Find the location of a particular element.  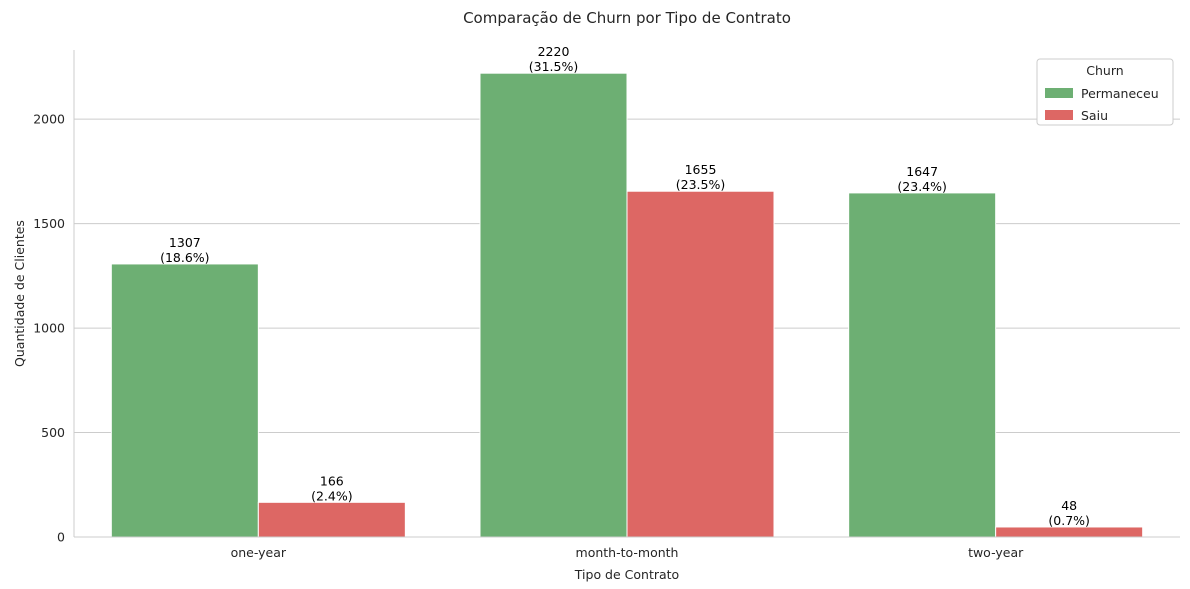

bar-permaneceu-month-to-month is located at coordinates (553, 305).